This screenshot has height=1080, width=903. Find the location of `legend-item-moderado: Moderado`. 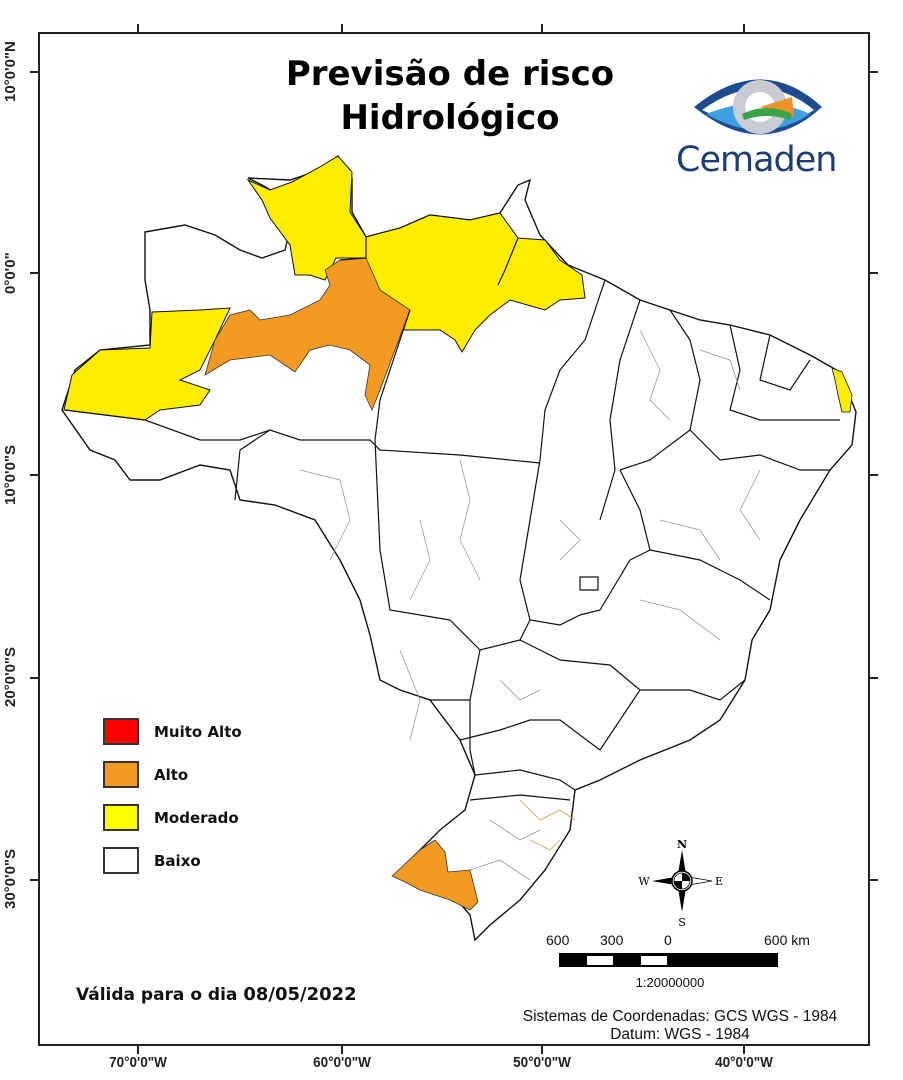

legend-item-moderado: Moderado is located at coordinates (172, 817).